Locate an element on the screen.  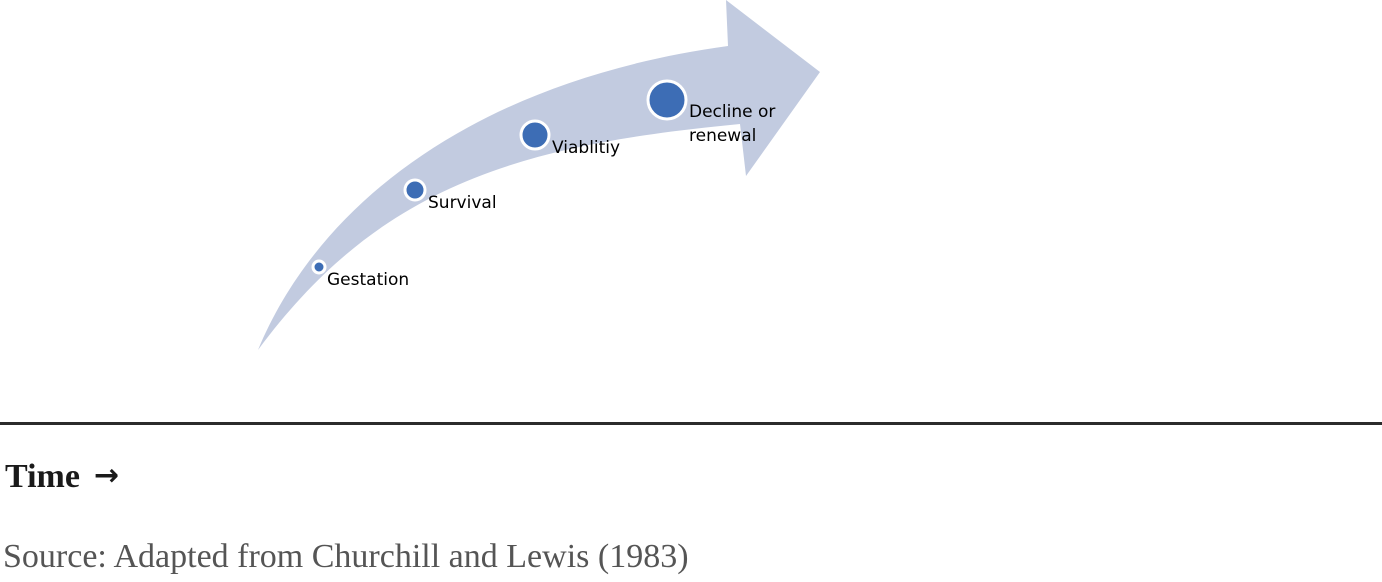
stage-label-line: Survival is located at coordinates (462, 203).